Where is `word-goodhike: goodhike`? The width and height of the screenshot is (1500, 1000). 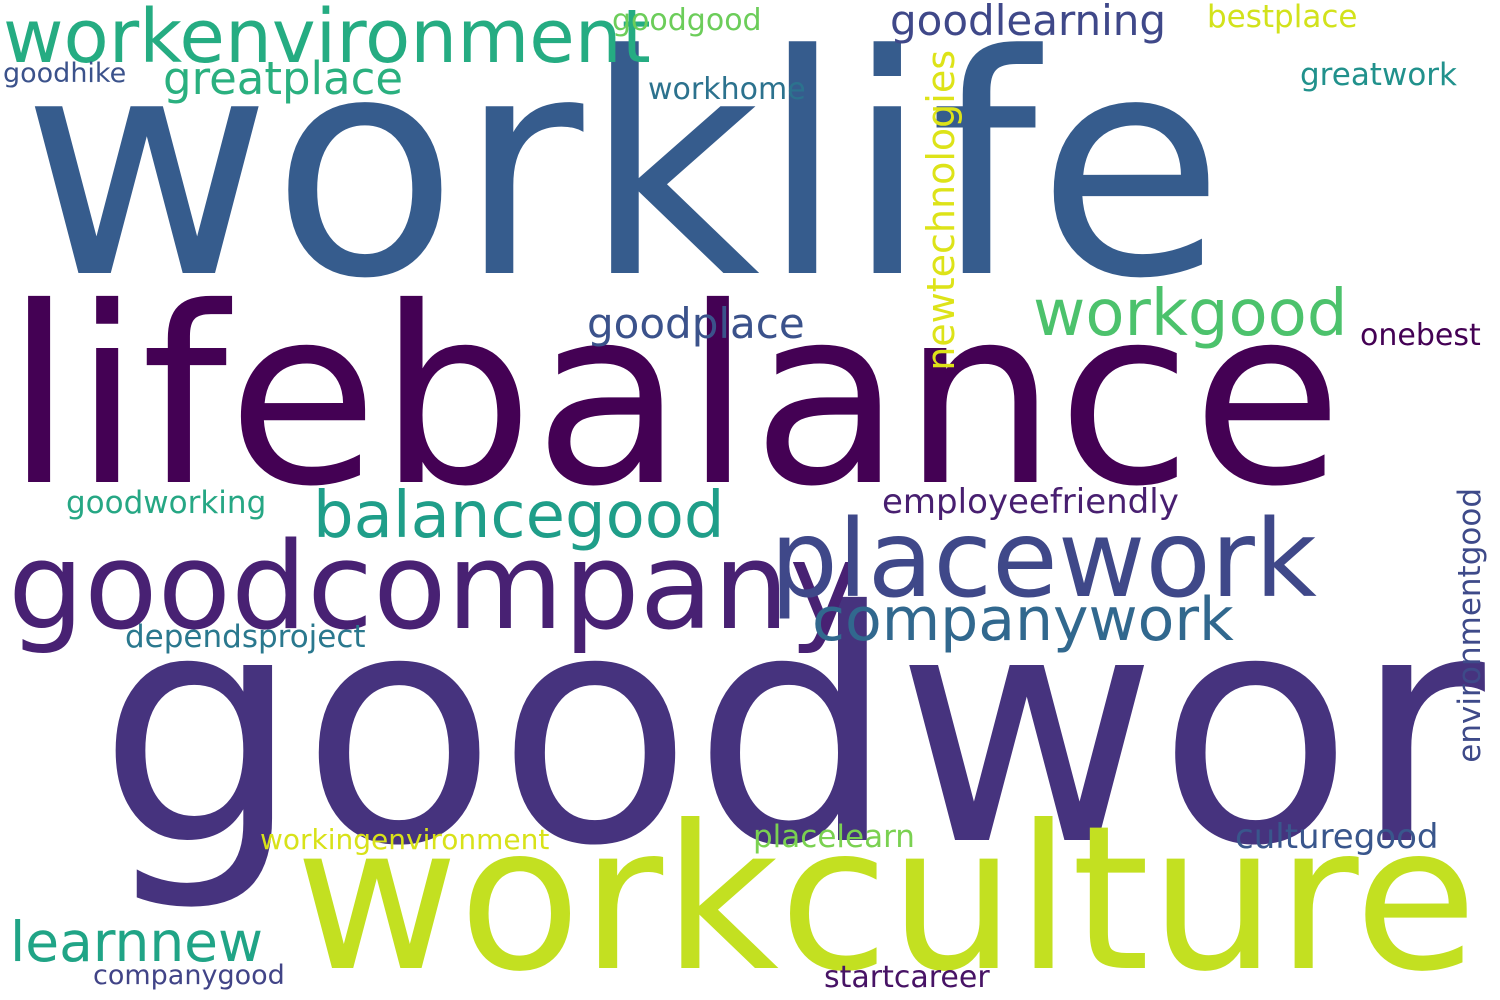
word-goodhike: goodhike is located at coordinates (65, 73).